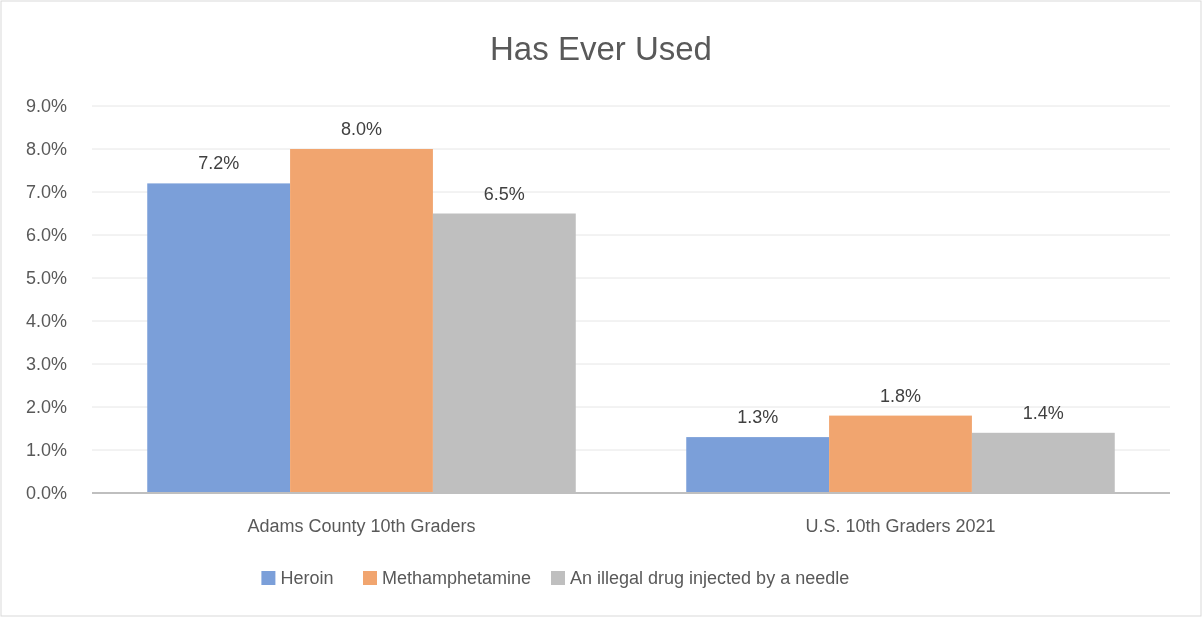 The height and width of the screenshot is (617, 1202). Describe the element at coordinates (1043, 412) in the screenshot. I see `data-label: 1.4%` at that location.